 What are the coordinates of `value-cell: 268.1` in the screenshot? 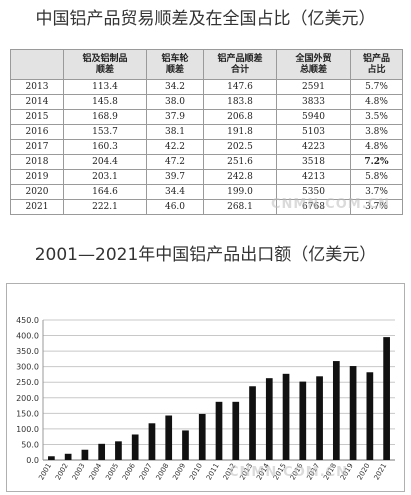 It's located at (240, 207).